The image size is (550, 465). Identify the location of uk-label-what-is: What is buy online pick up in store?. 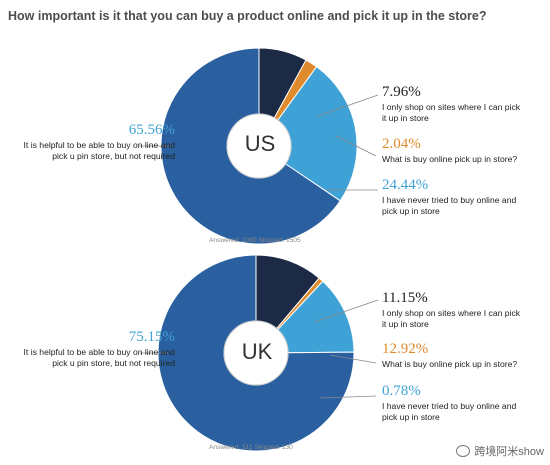
(450, 364).